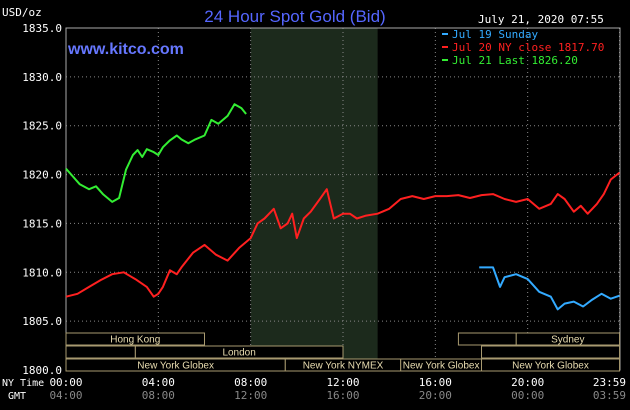 The height and width of the screenshot is (410, 630). I want to click on x-tick-label-ny: 00:00, so click(65, 382).